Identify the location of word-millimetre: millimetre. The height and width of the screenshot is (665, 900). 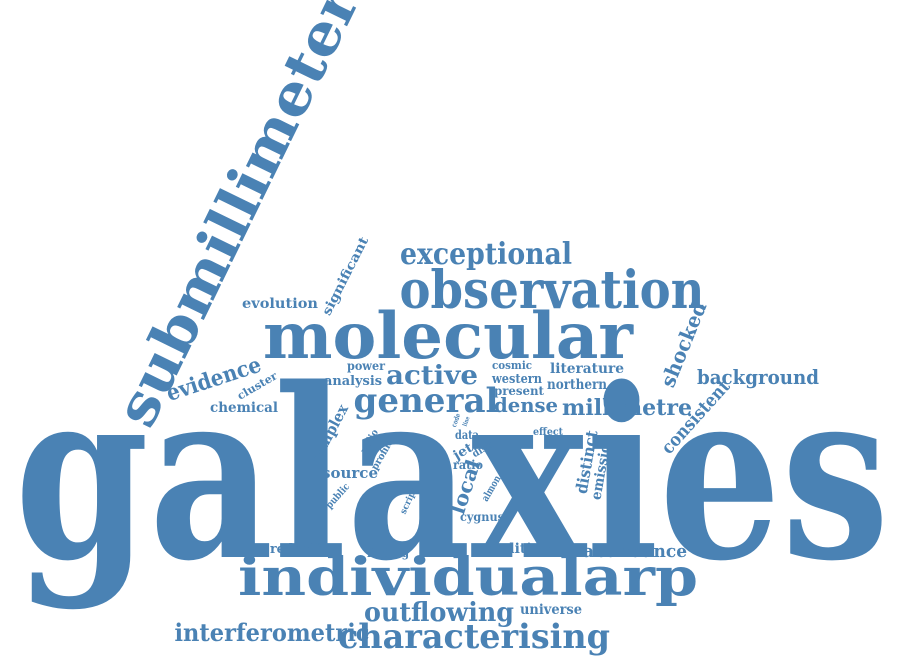
(627, 408).